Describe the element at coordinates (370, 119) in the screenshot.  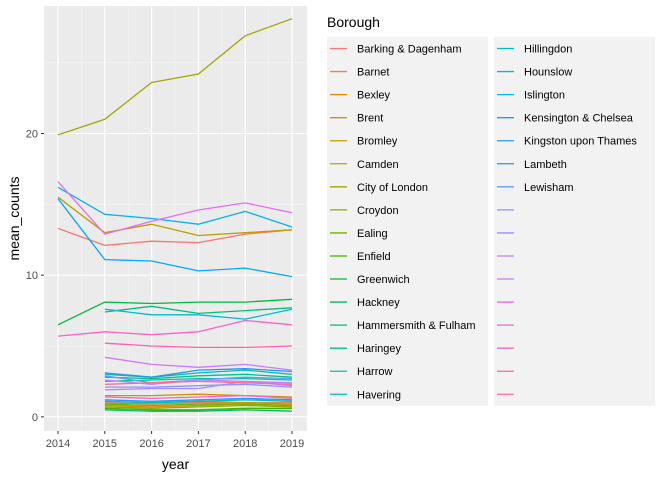
I see `legend-label: Brent` at that location.